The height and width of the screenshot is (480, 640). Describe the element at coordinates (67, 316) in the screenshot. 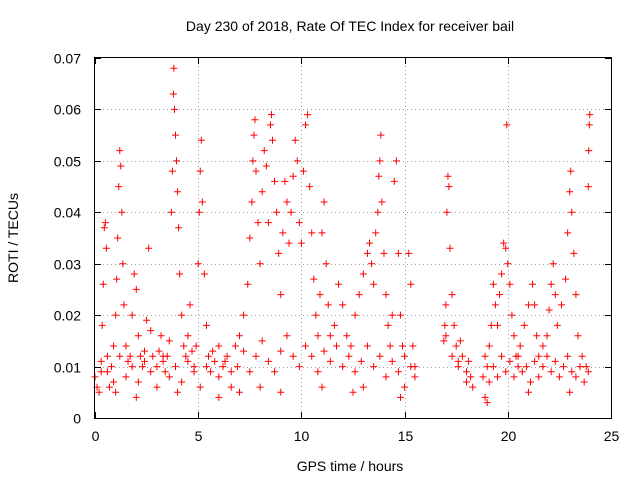

I see `y-tick-label: 0.02` at that location.